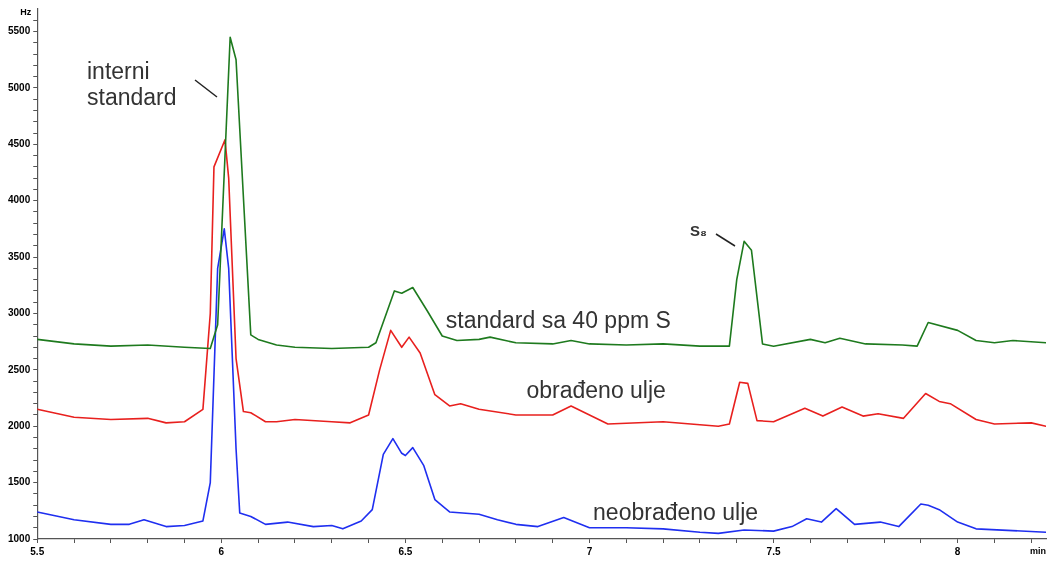  Describe the element at coordinates (19, 425) in the screenshot. I see `y-tick-label: 2000` at that location.